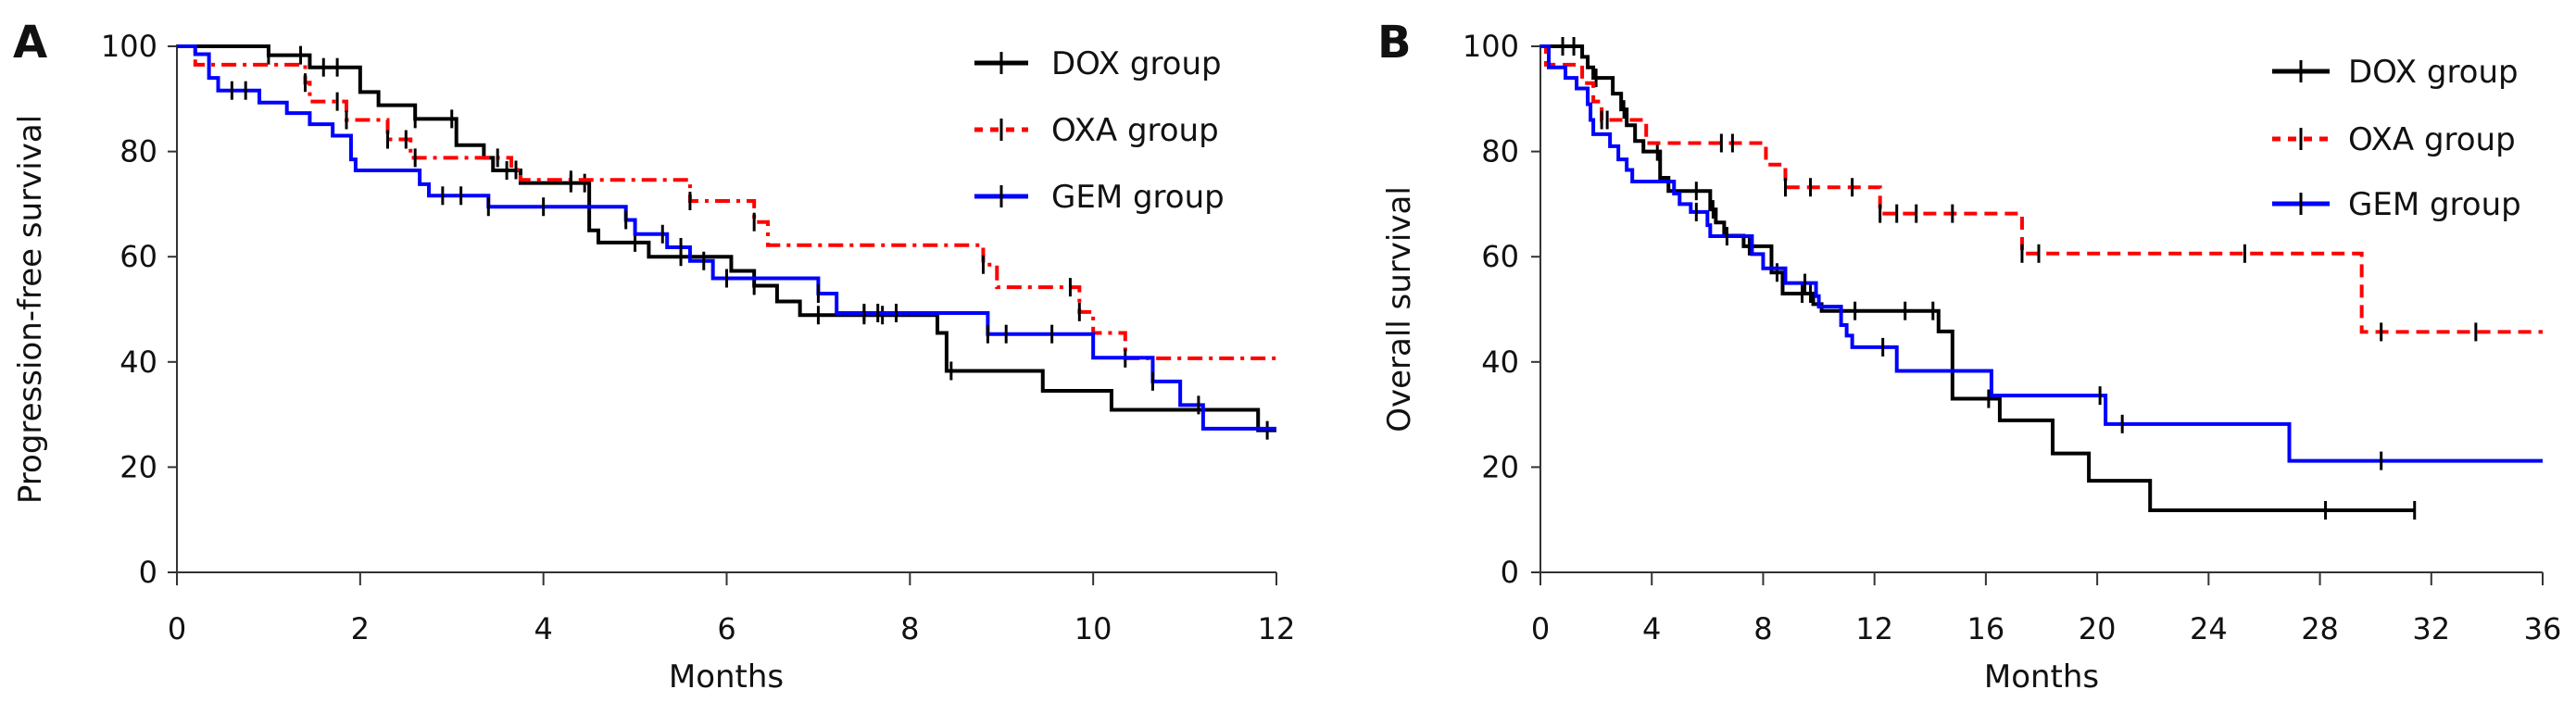 This screenshot has width=2576, height=702. Describe the element at coordinates (1093, 628) in the screenshot. I see `x-tick-label: 10` at that location.